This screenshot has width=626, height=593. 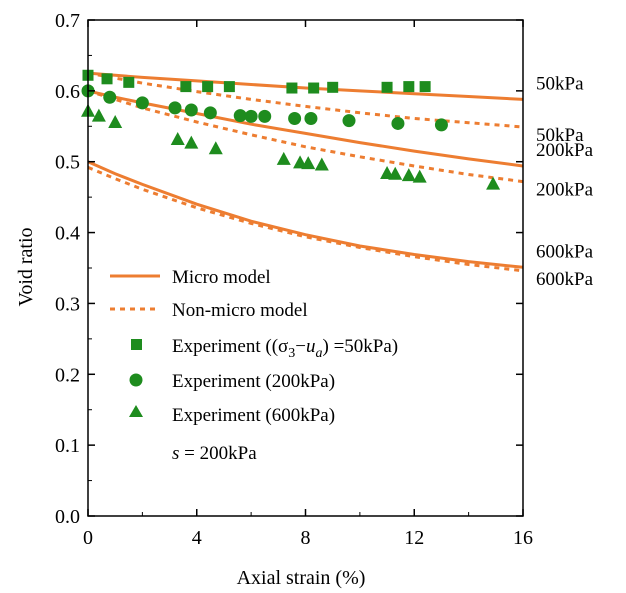 What do you see at coordinates (305, 219) in the screenshot?
I see `series-line-non-micro-model-600kpa` at bounding box center [305, 219].